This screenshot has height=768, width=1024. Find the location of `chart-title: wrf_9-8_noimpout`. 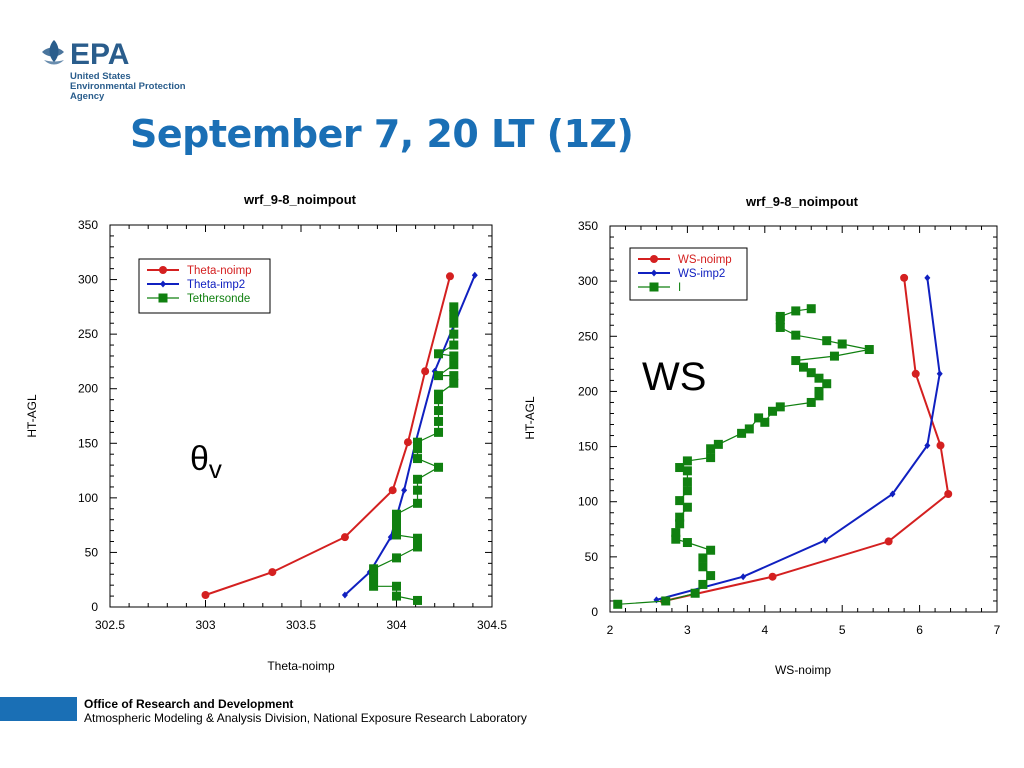

chart-title: wrf_9-8_noimpout is located at coordinates (802, 201).